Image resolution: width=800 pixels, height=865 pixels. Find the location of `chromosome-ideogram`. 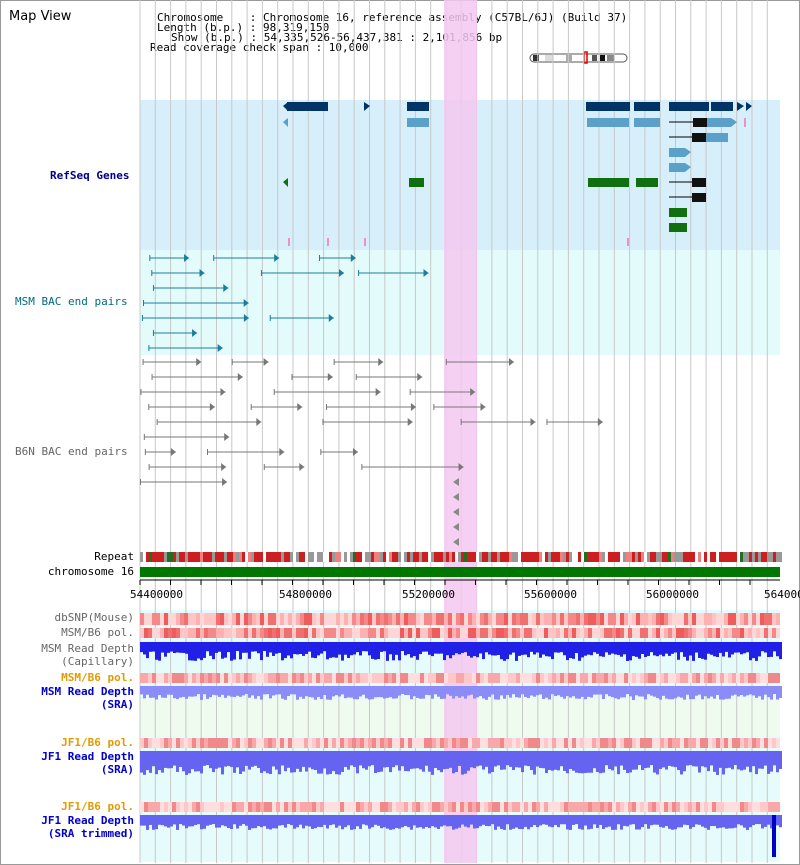

chromosome-ideogram is located at coordinates (578, 57).